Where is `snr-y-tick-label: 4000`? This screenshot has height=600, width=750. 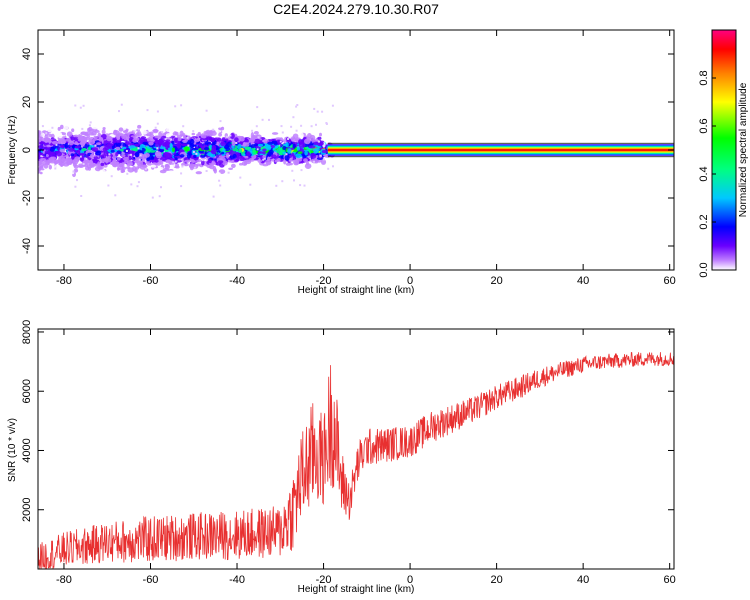
snr-y-tick-label: 4000 is located at coordinates (27, 450).